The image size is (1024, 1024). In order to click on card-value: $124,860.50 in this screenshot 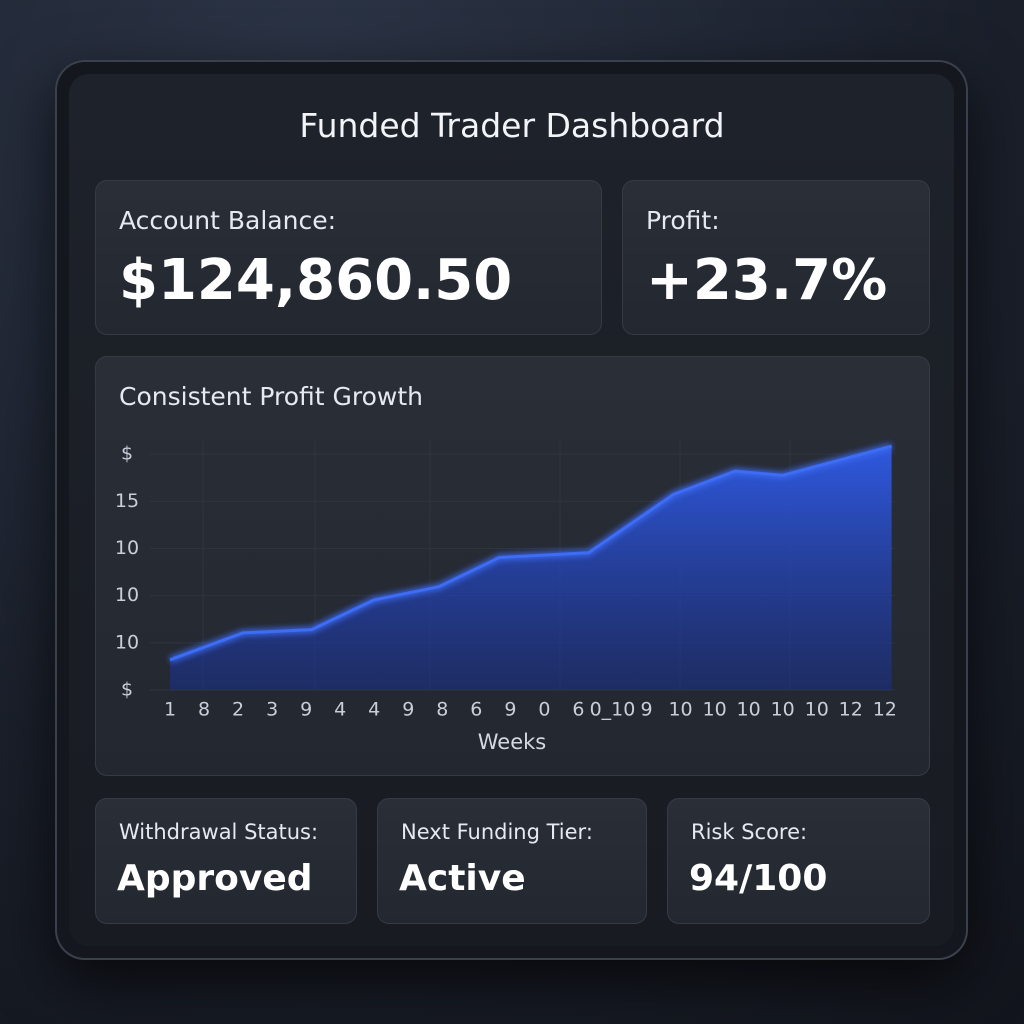, I will do `click(316, 280)`.